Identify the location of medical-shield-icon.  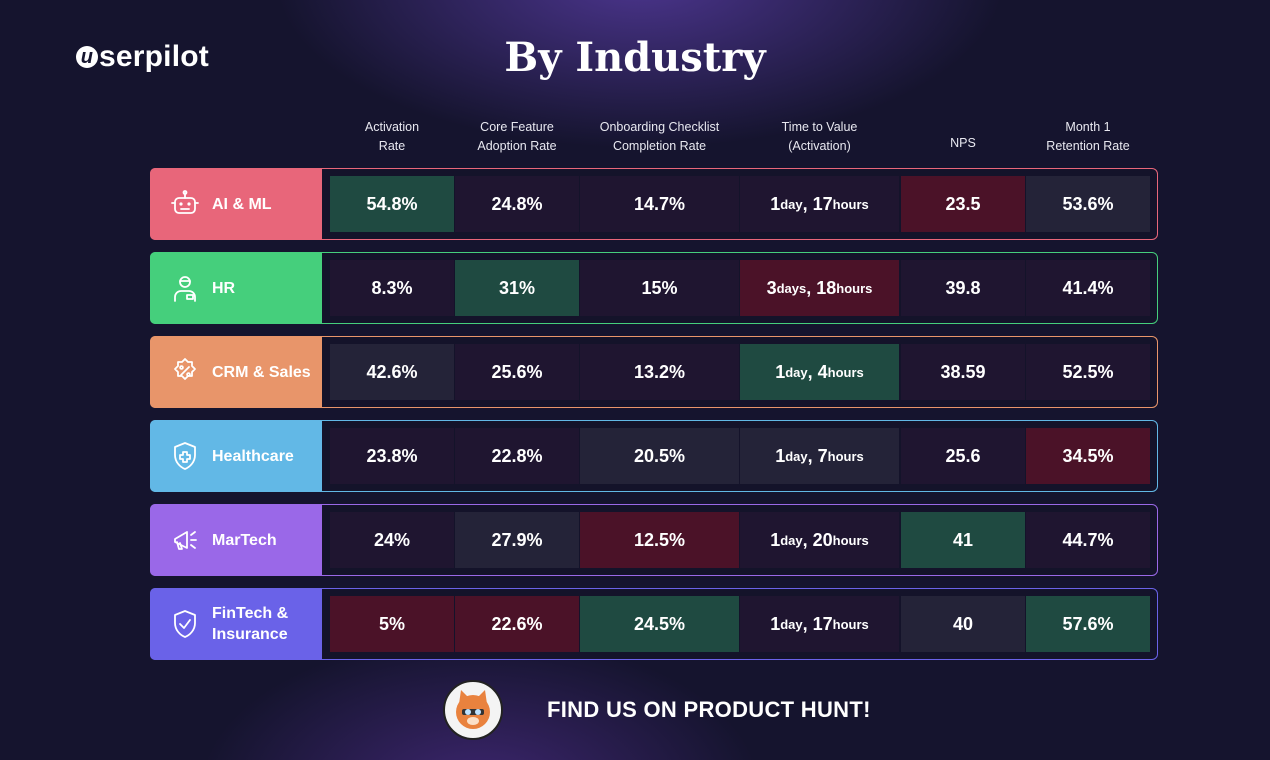
(185, 456).